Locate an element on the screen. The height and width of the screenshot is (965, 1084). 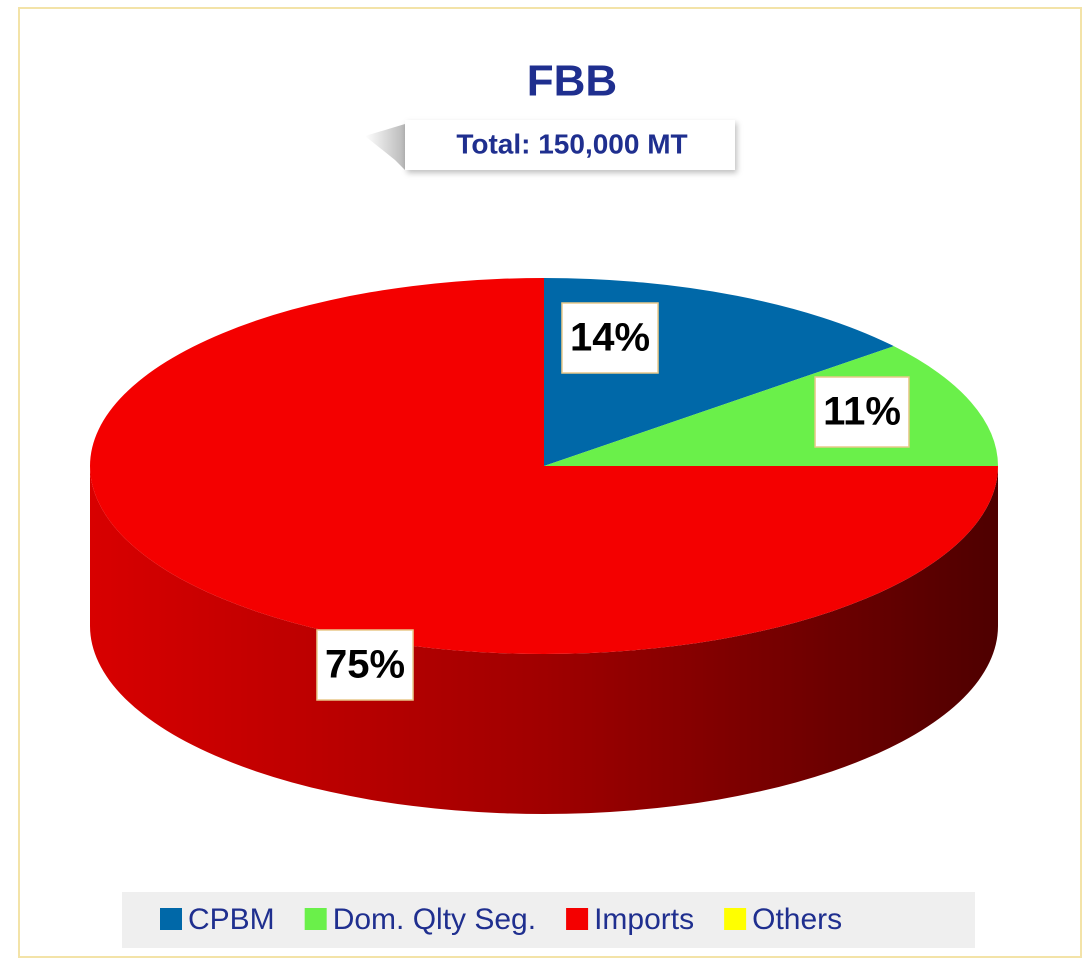
legend-label: Others is located at coordinates (797, 919).